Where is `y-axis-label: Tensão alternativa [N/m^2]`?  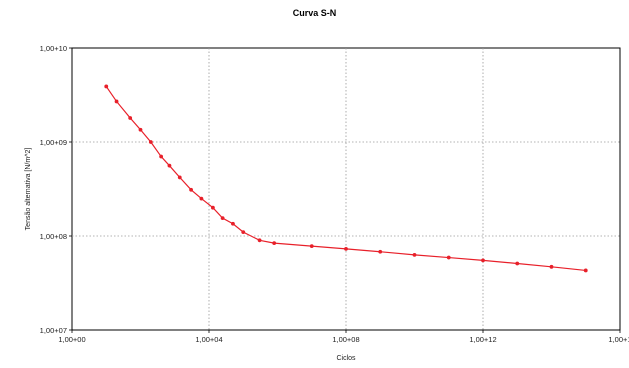
y-axis-label: Tensão alternativa [N/m^2] is located at coordinates (28, 189).